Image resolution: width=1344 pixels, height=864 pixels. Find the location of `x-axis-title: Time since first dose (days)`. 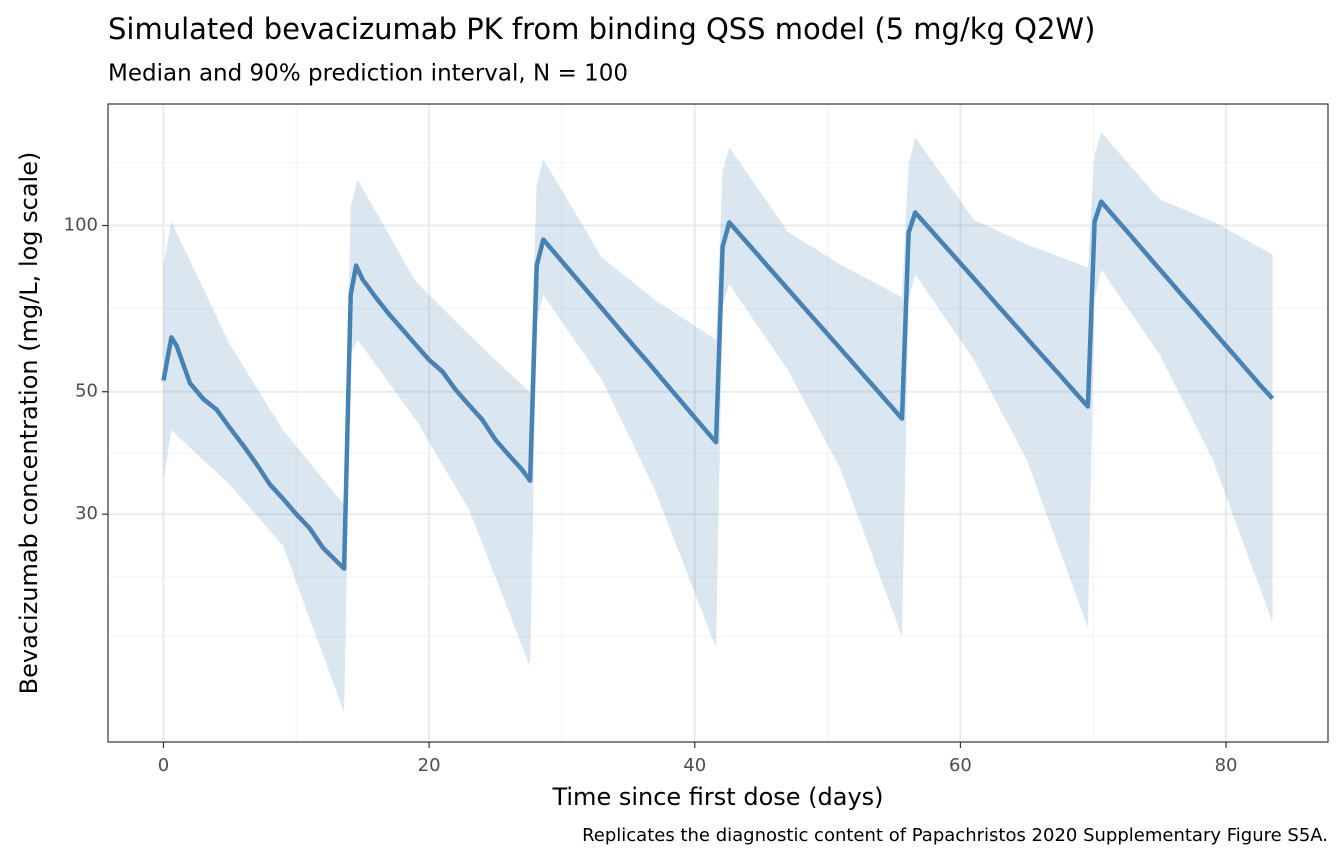

x-axis-title: Time since first dose (days) is located at coordinates (717, 797).